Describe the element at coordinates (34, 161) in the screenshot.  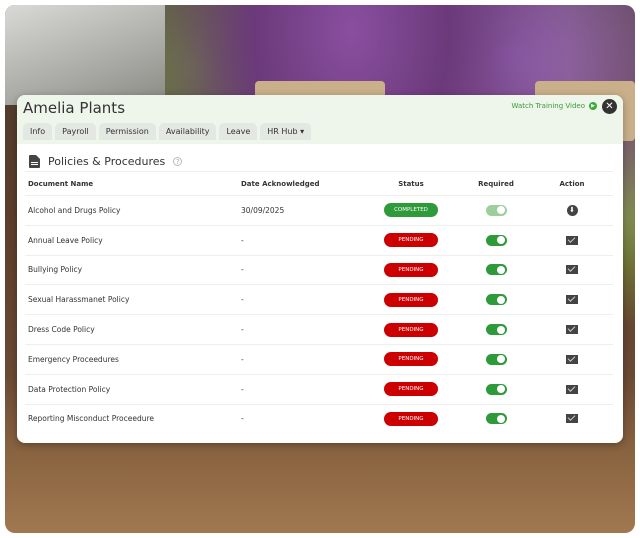
I see `document-icon` at that location.